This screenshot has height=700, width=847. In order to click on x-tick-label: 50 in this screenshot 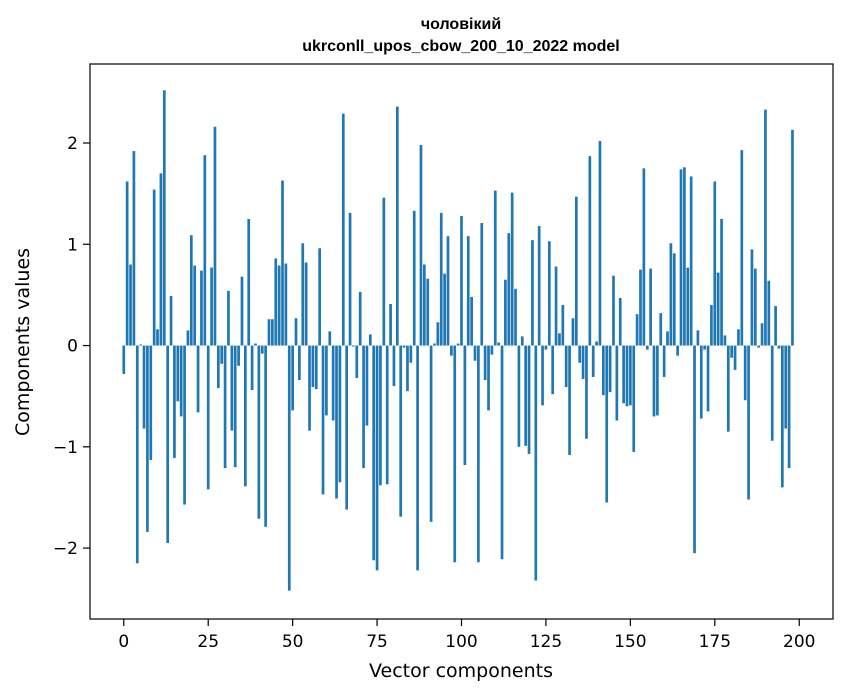, I will do `click(293, 642)`.